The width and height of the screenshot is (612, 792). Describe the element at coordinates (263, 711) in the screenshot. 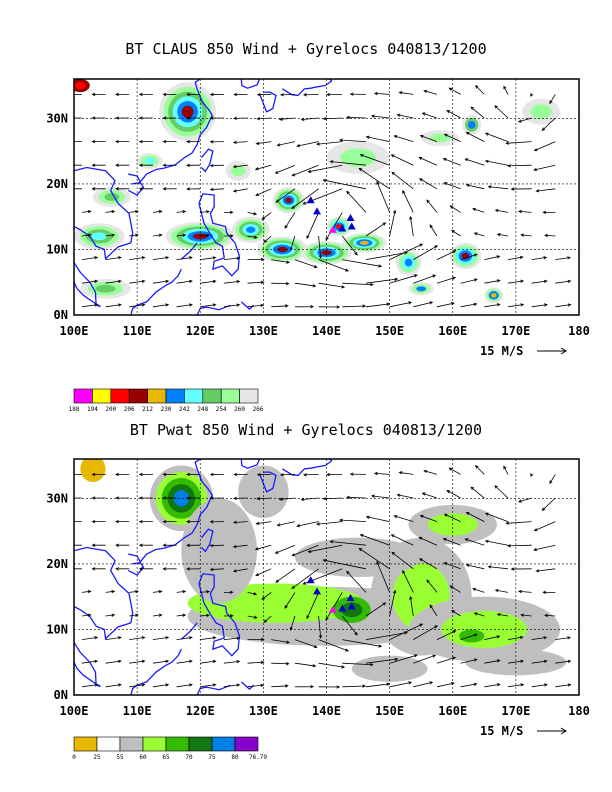

I see `p2-x-tick-label: 130E` at that location.